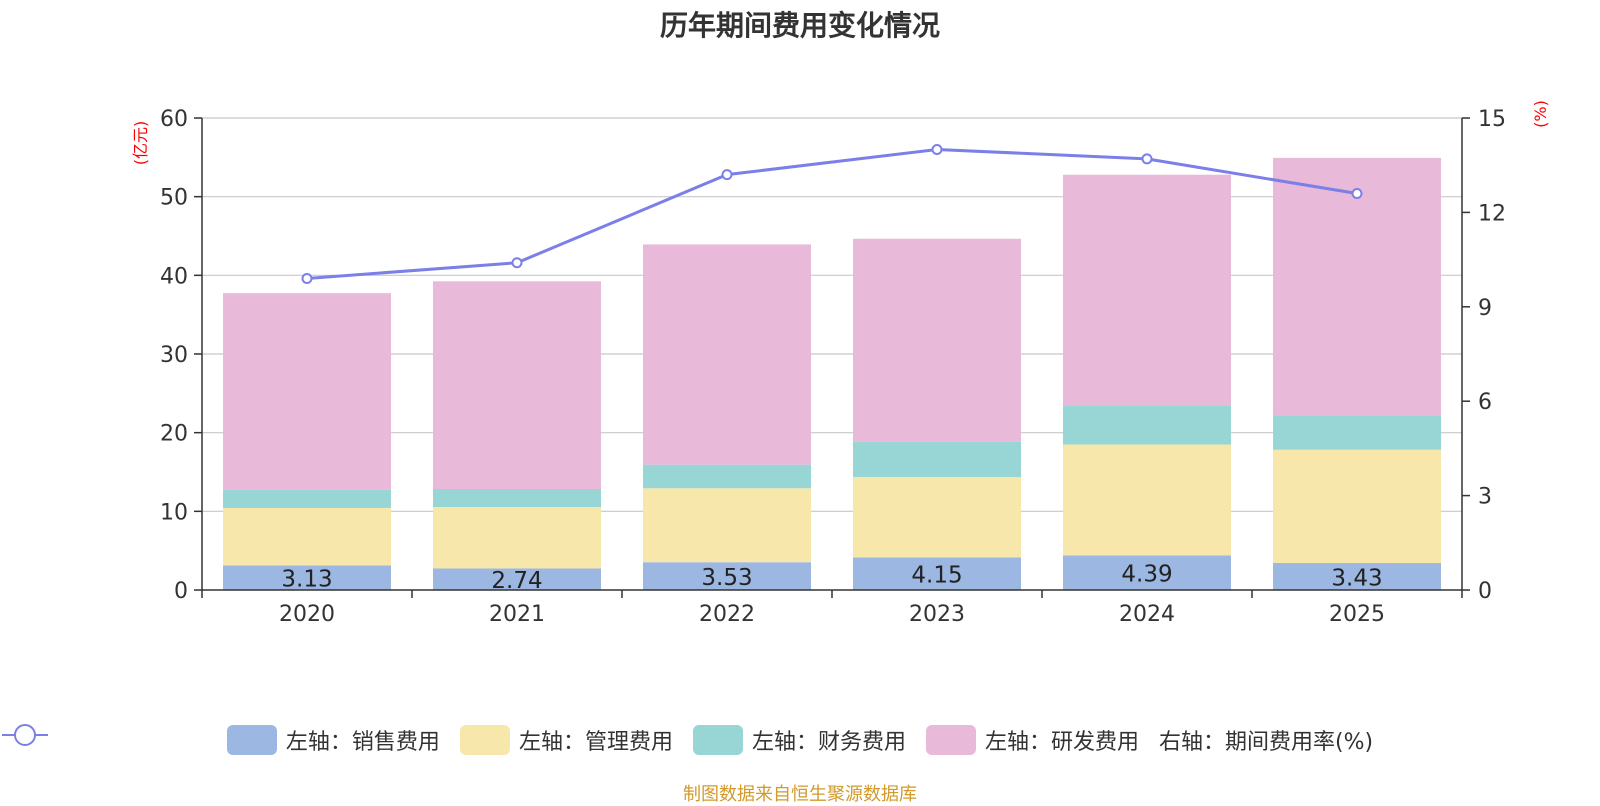 The height and width of the screenshot is (806, 1600). Describe the element at coordinates (517, 614) in the screenshot. I see `x-axis-tick-label: 2021` at that location.